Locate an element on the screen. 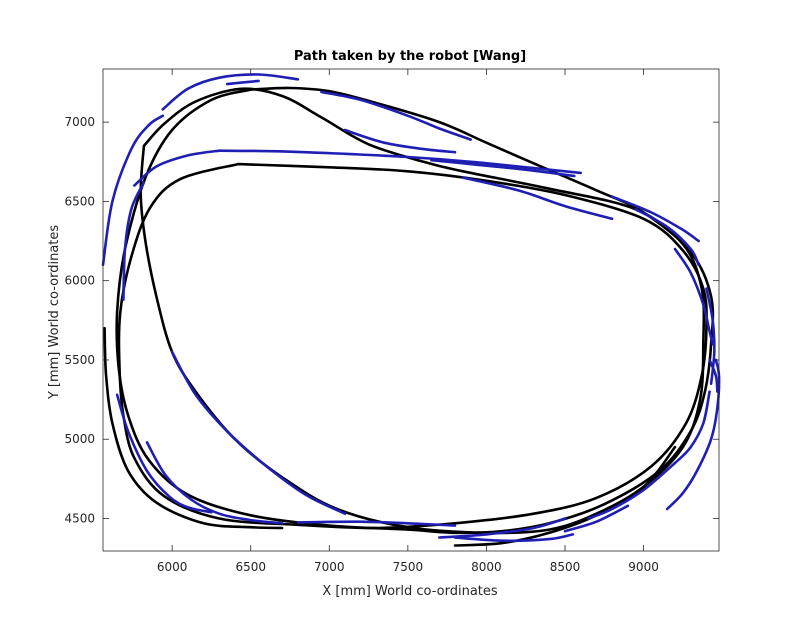  chart-title: Path taken by the robot [Wang] is located at coordinates (410, 56).